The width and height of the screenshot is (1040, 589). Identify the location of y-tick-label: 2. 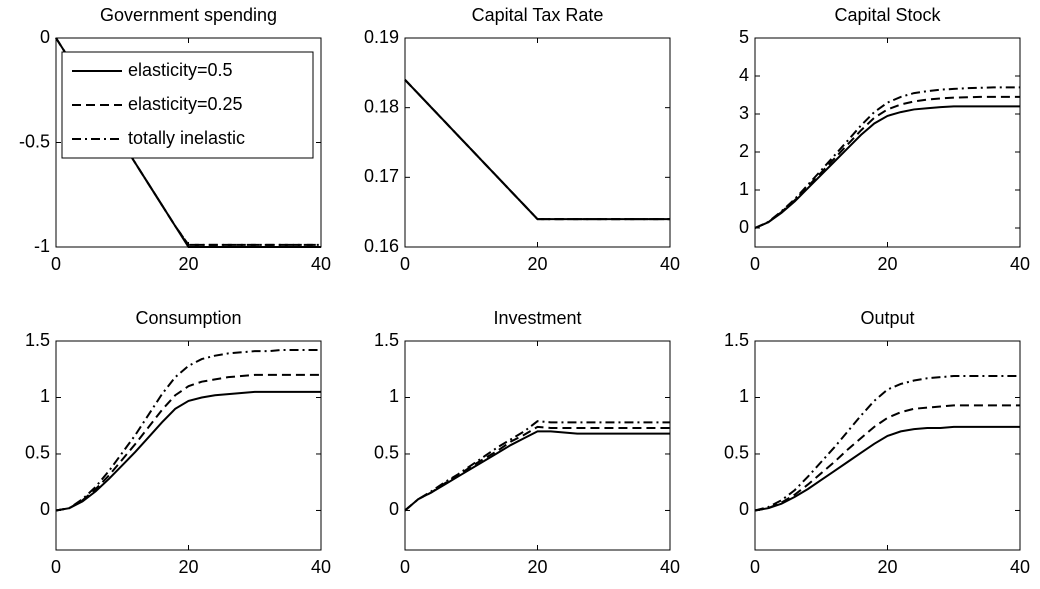
(744, 151).